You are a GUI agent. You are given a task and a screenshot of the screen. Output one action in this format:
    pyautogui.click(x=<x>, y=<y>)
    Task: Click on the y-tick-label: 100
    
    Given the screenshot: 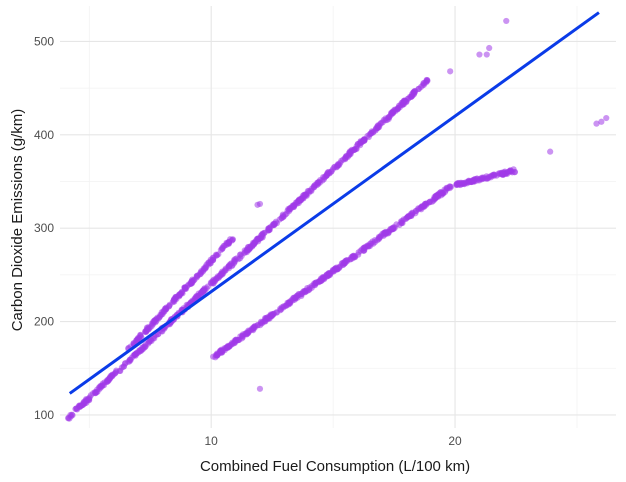 What is the action you would take?
    pyautogui.click(x=44, y=415)
    